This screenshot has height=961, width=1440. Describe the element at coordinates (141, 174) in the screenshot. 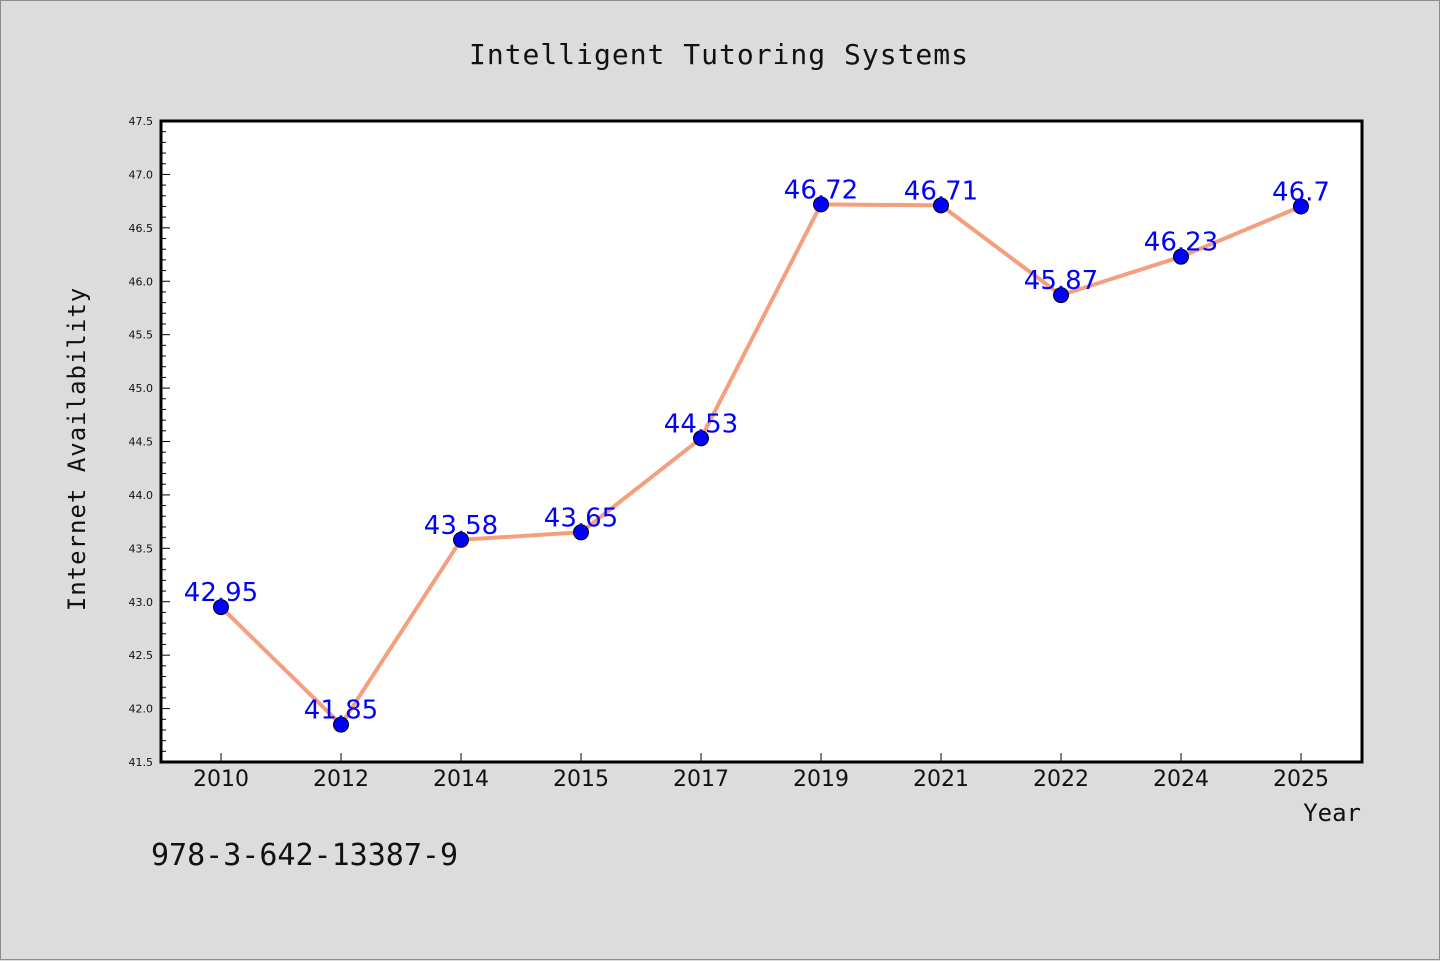

I see `y-tick-label: 47.0` at that location.